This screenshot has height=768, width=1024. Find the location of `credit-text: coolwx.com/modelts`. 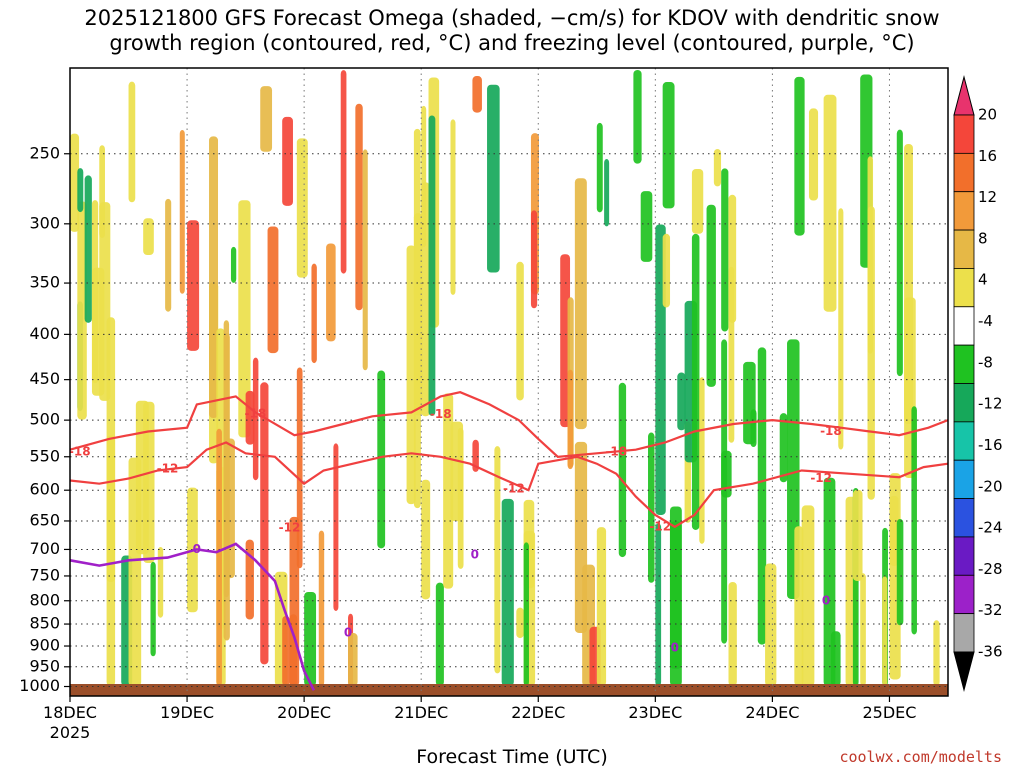

credit-text: coolwx.com/modelts is located at coordinates (920, 757).